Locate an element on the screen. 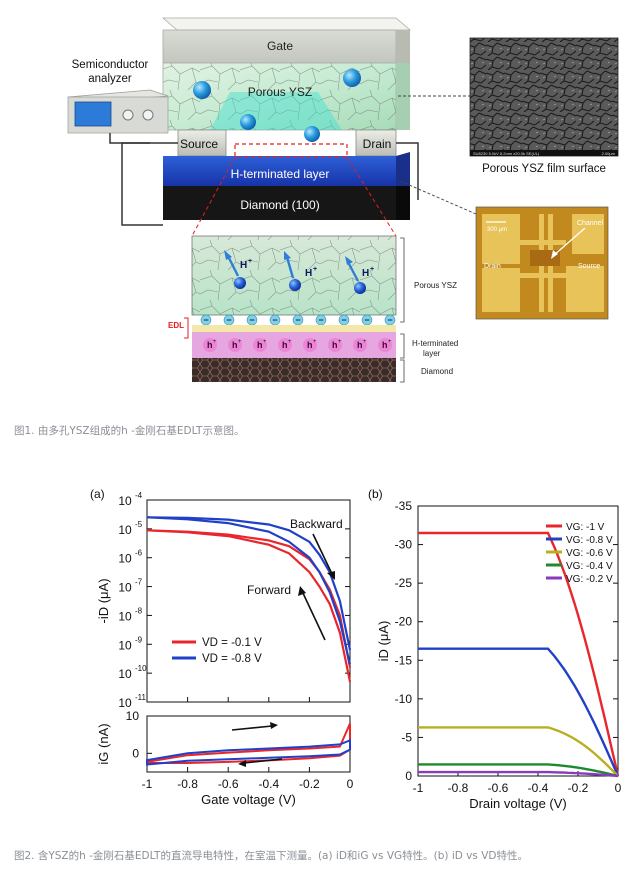 This screenshot has width=643, height=874. analyzer-label-2: analyzer is located at coordinates (110, 79).